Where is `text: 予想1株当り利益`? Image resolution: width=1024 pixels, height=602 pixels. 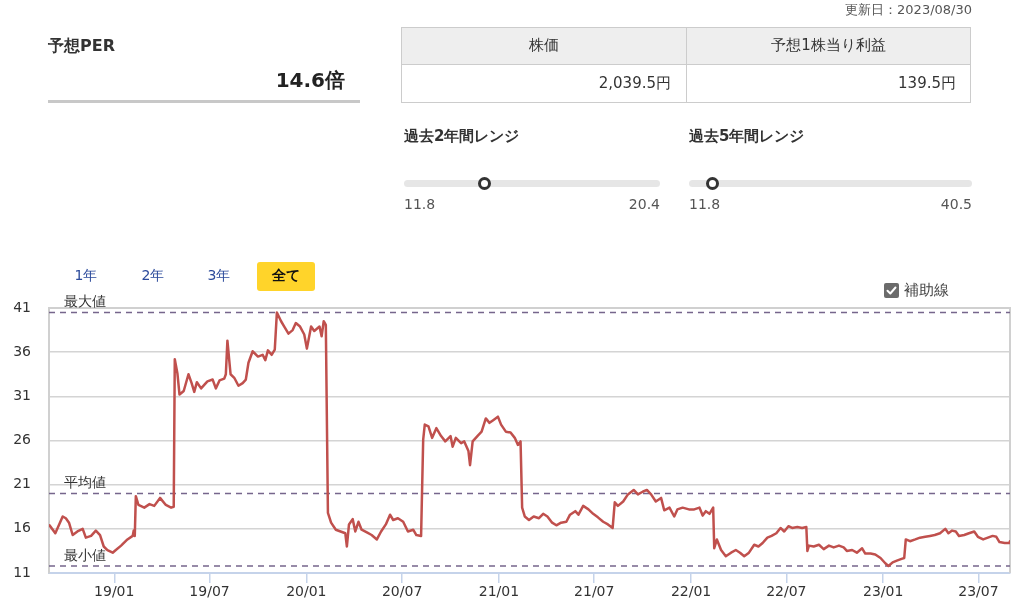 text: 予想1株当り利益 is located at coordinates (828, 45).